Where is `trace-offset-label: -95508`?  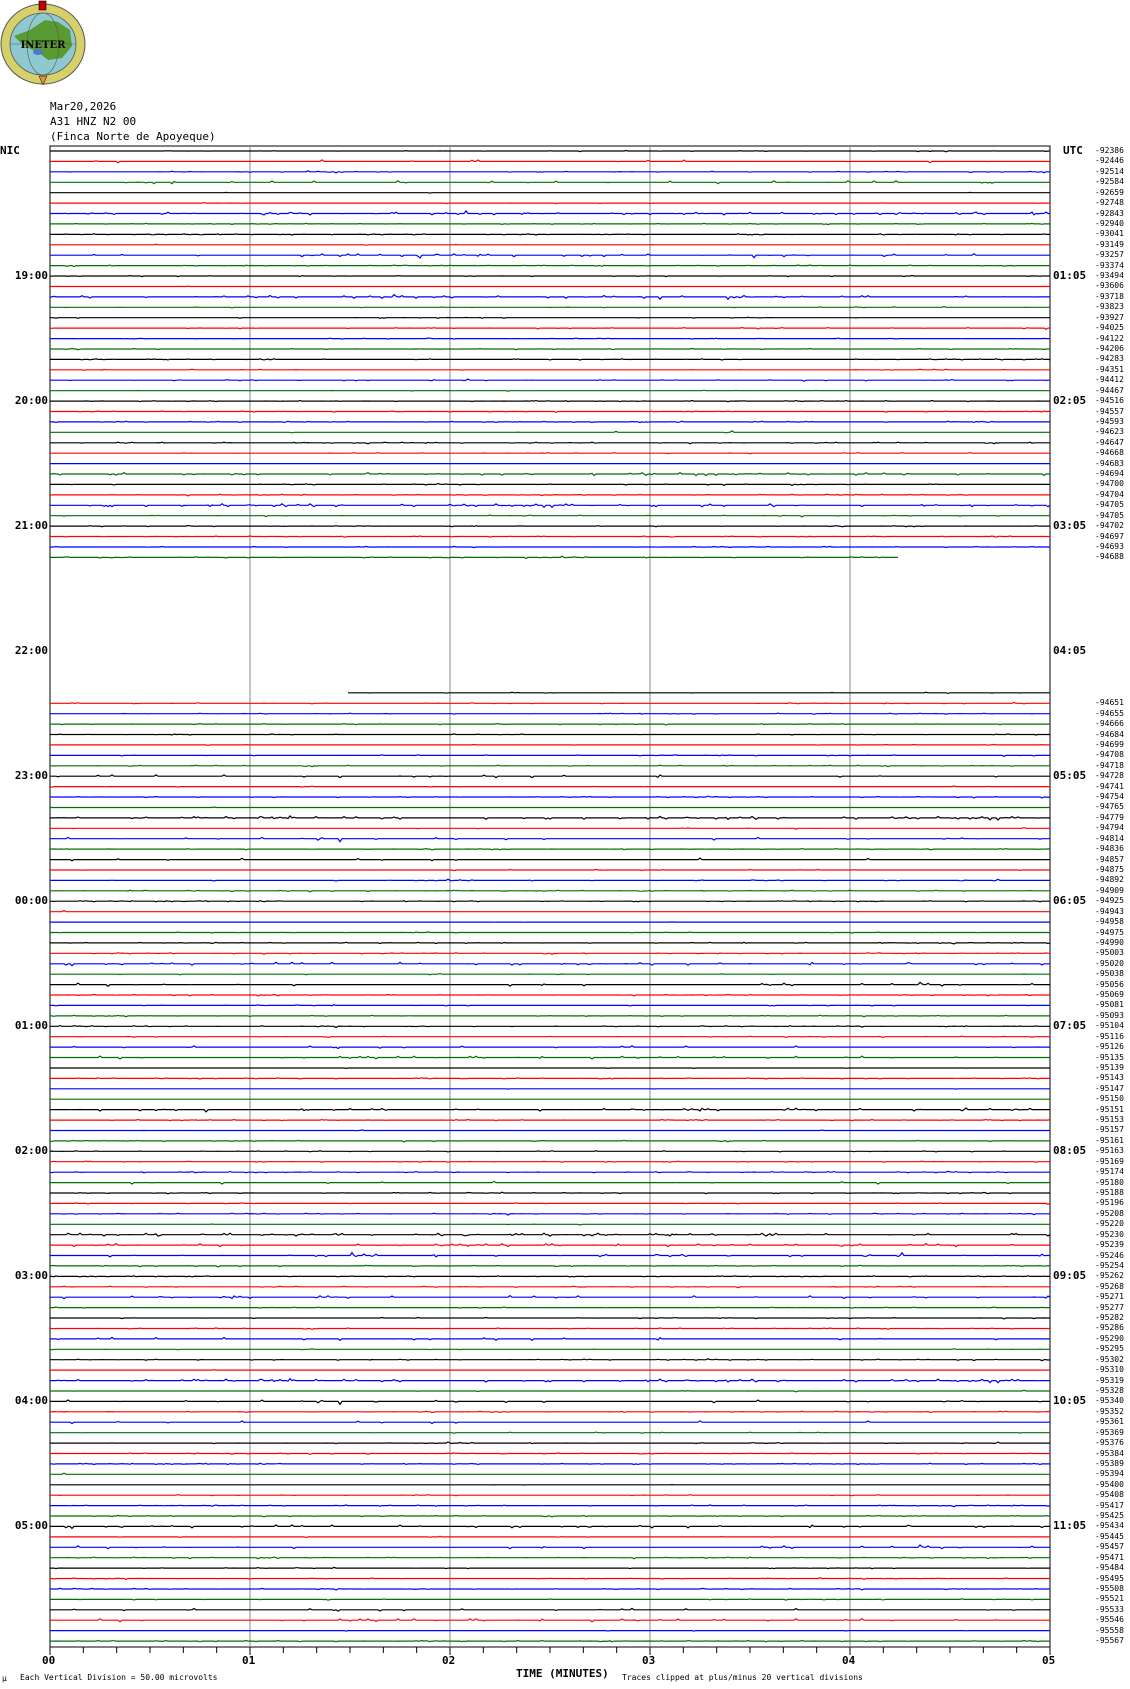 trace-offset-label: -95508 is located at coordinates (1109, 1588).